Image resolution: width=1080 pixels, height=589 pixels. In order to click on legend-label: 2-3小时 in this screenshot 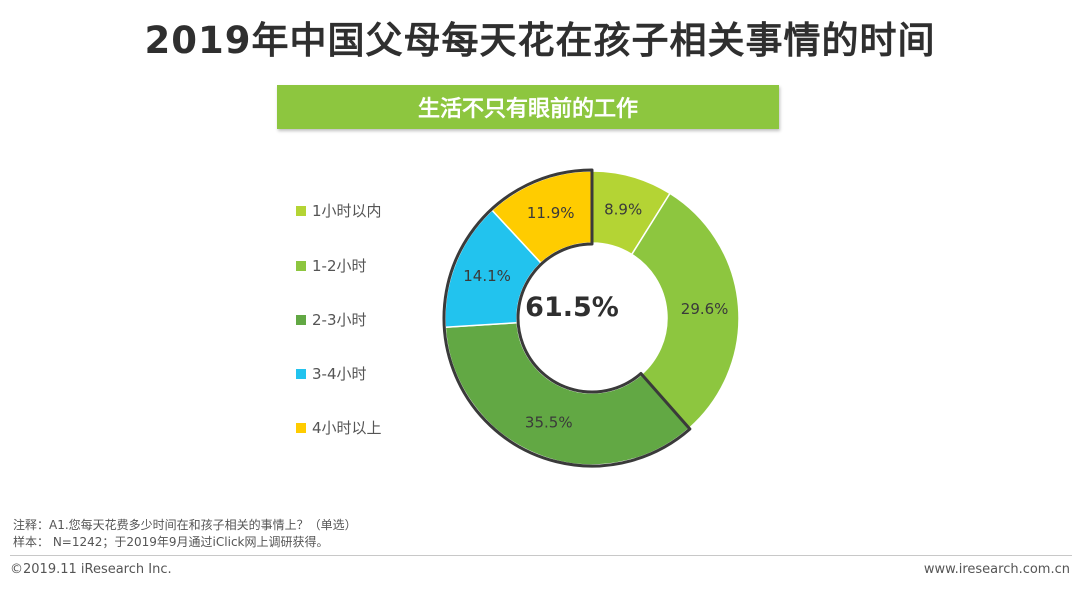, I will do `click(339, 320)`.